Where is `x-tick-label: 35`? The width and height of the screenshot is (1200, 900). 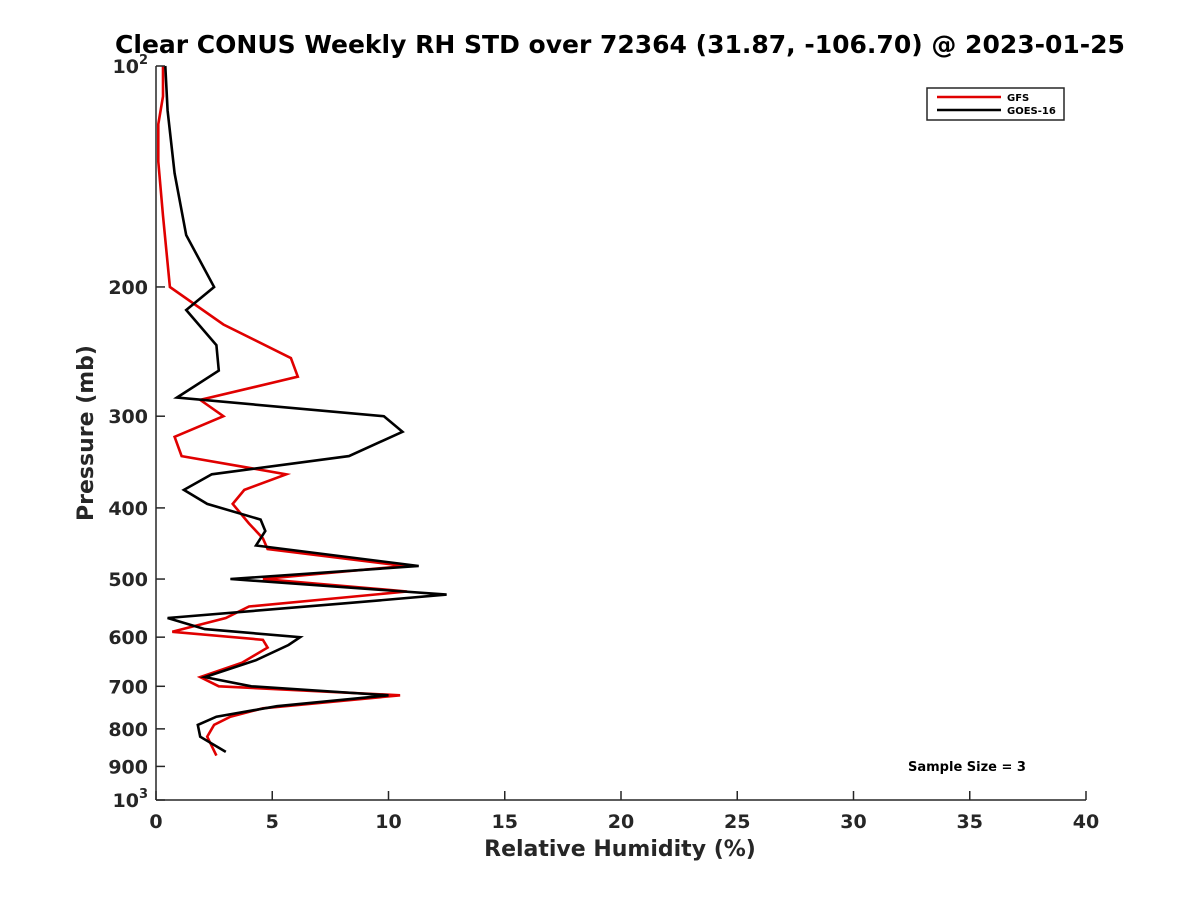 x-tick-label: 35 is located at coordinates (970, 822).